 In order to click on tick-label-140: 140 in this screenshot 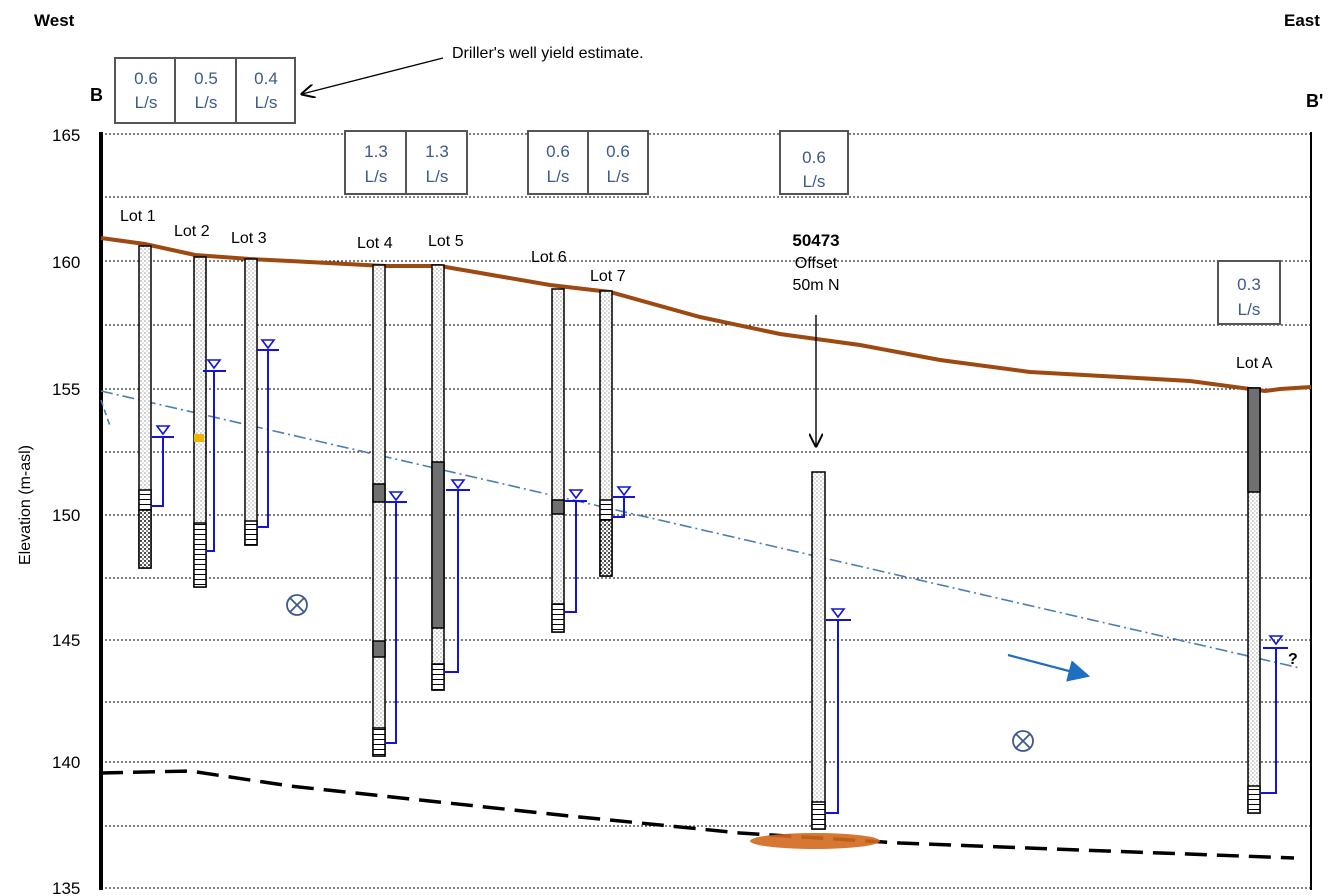, I will do `click(66, 762)`.